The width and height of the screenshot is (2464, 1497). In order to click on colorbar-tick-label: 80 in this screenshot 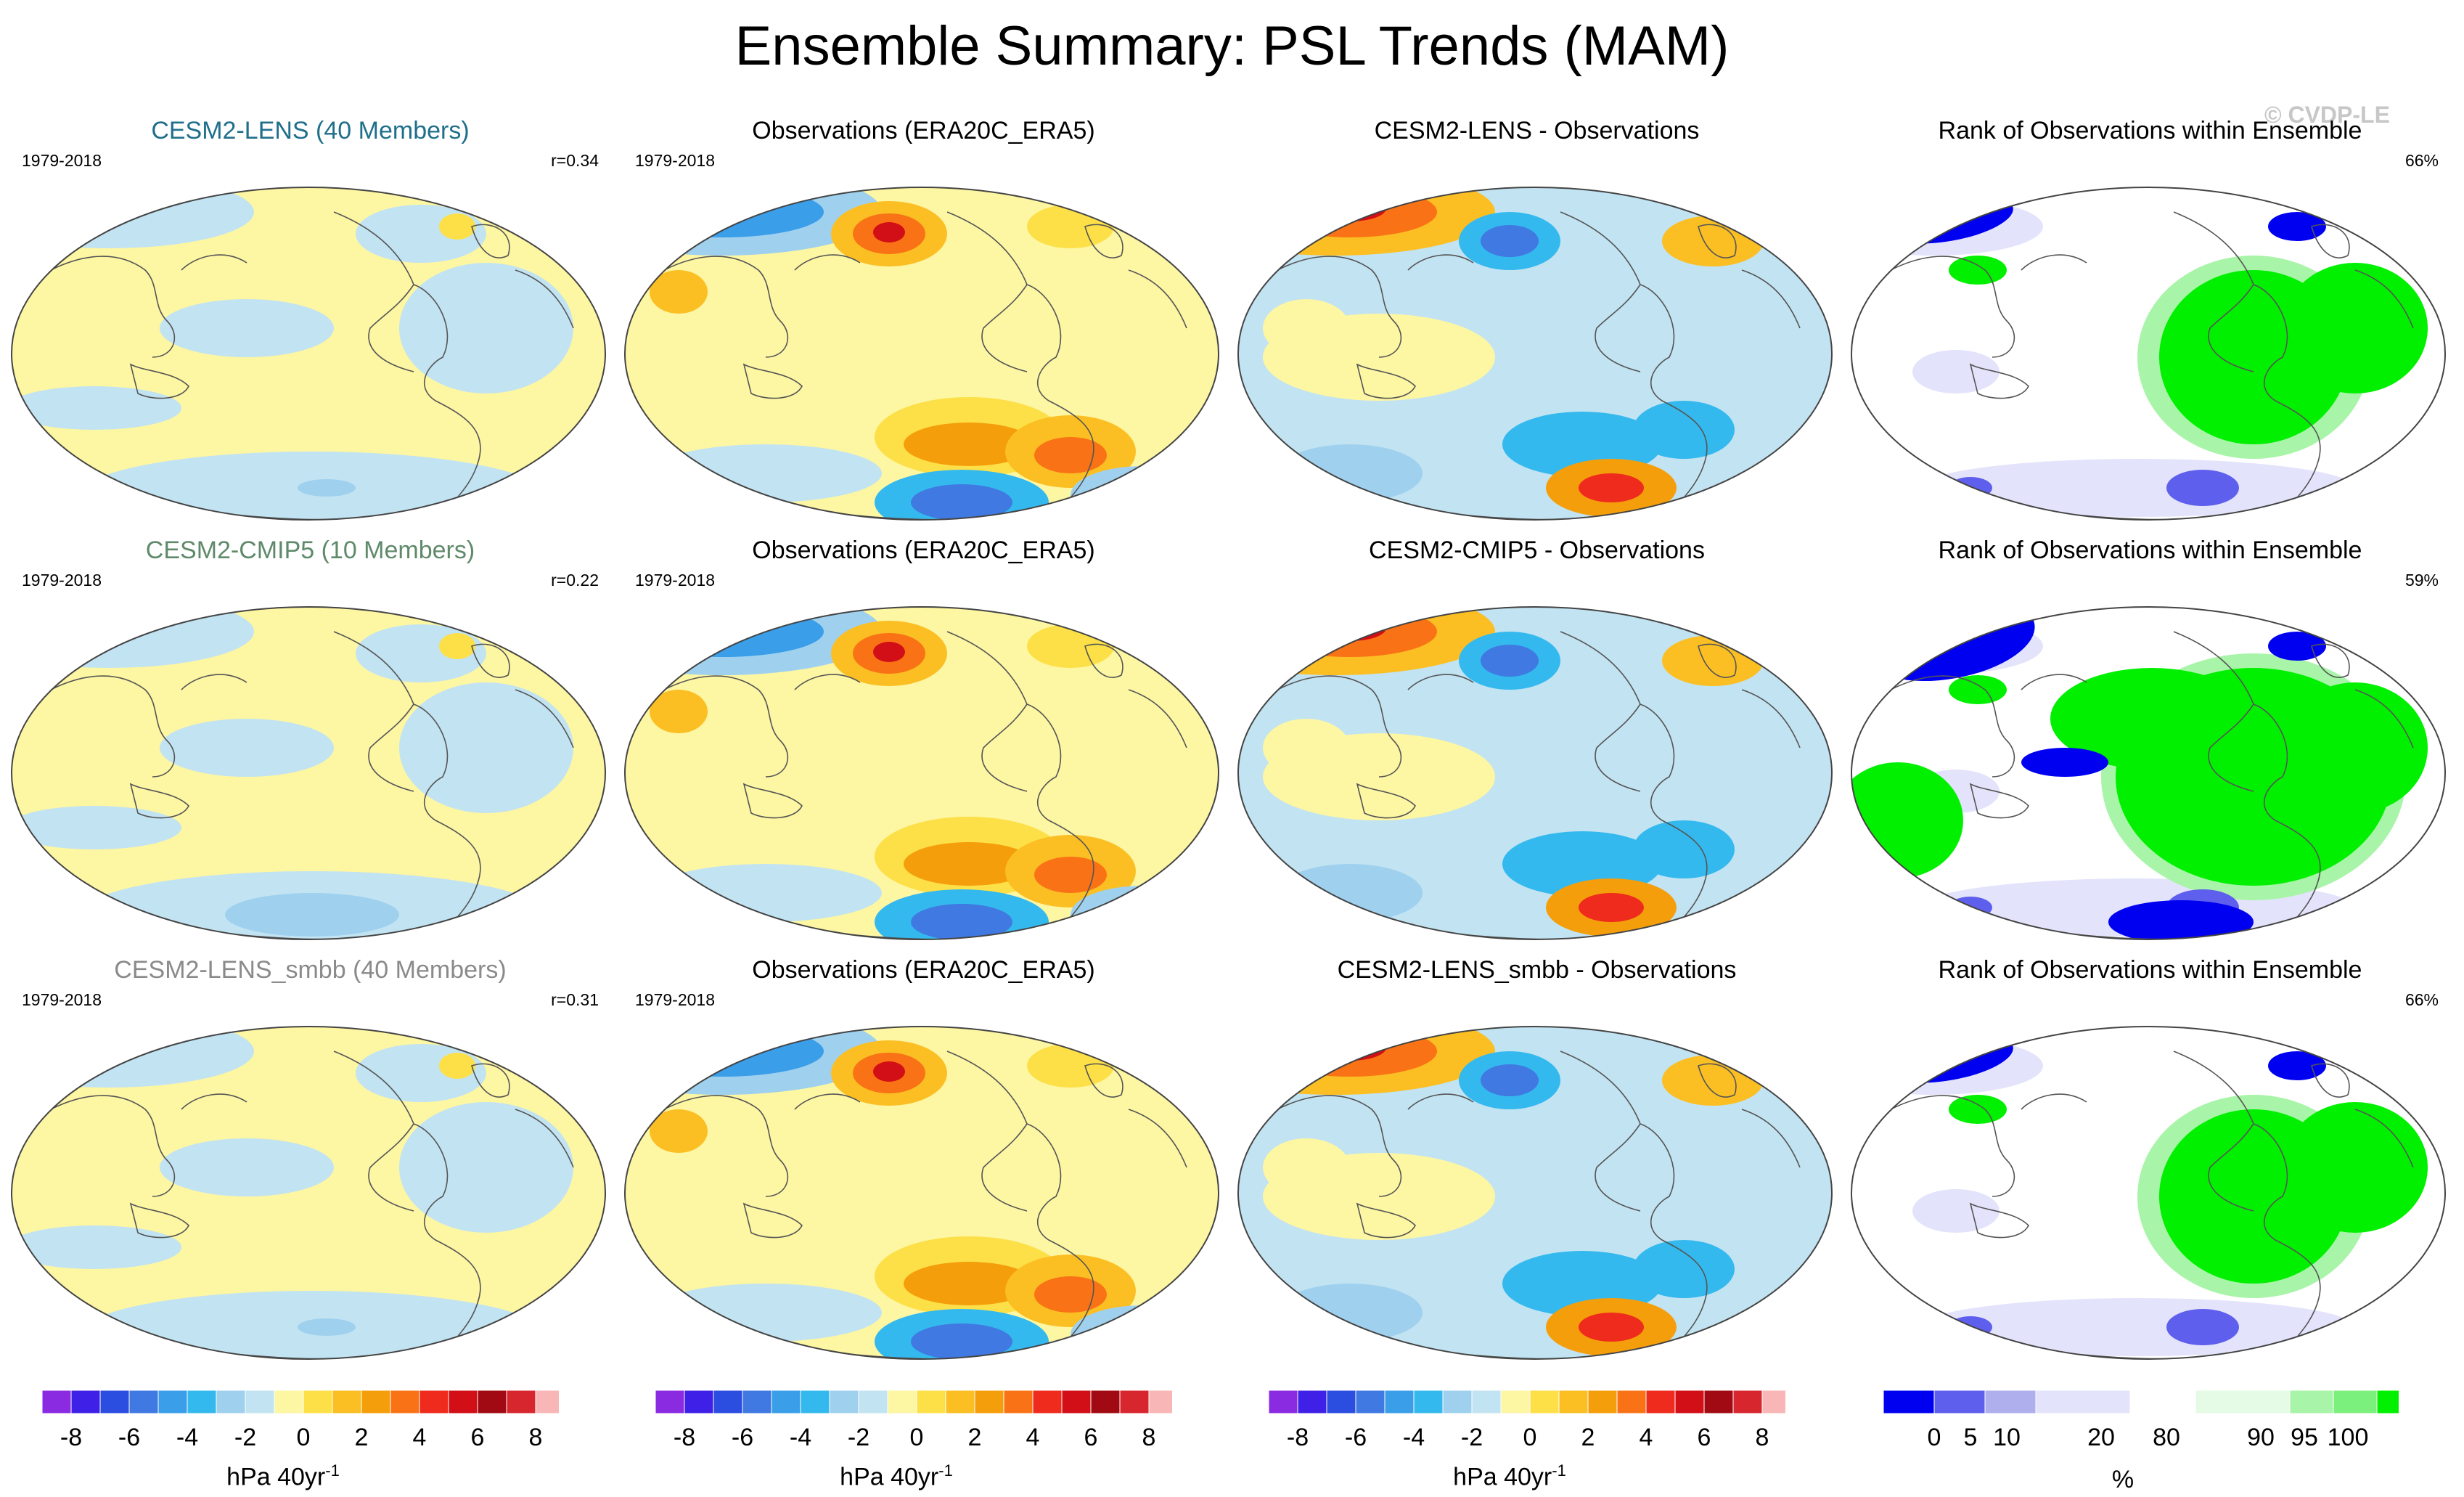, I will do `click(2166, 1437)`.